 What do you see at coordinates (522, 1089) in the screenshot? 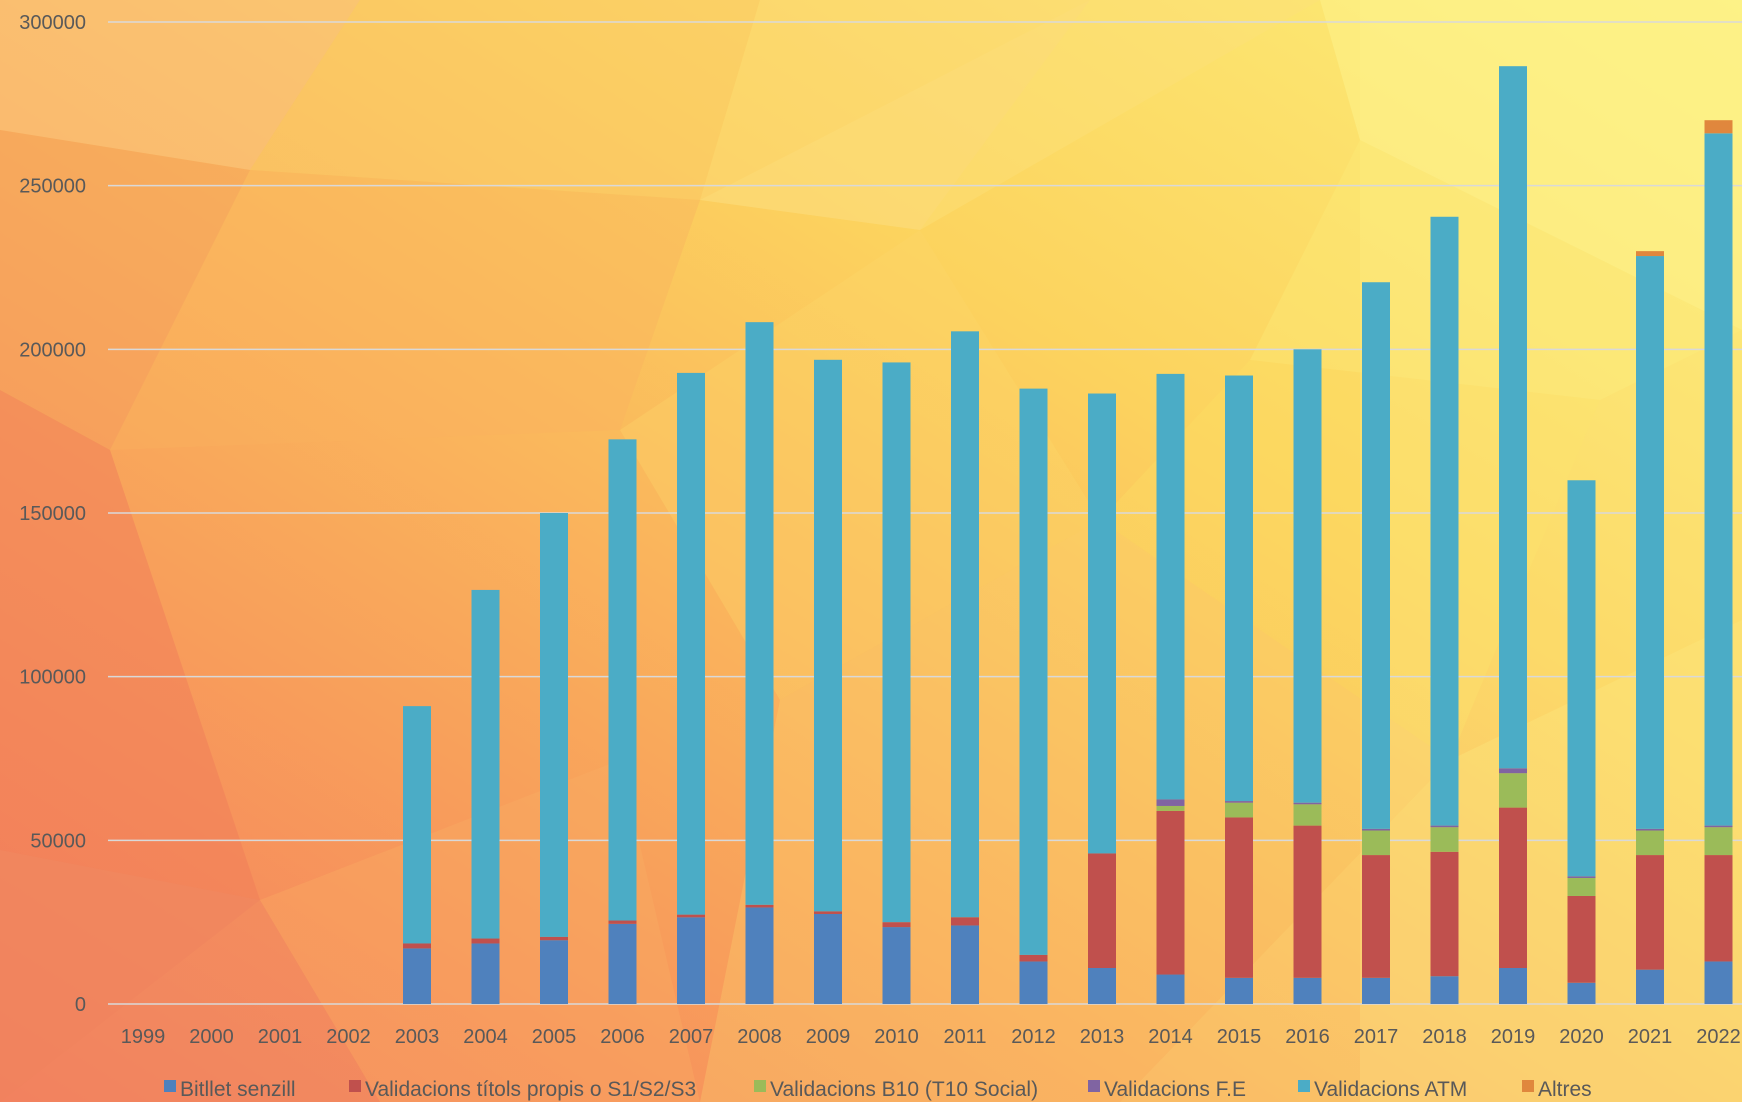
I see `legend-item: Validacions títols propis o S1/S2/S3` at bounding box center [522, 1089].